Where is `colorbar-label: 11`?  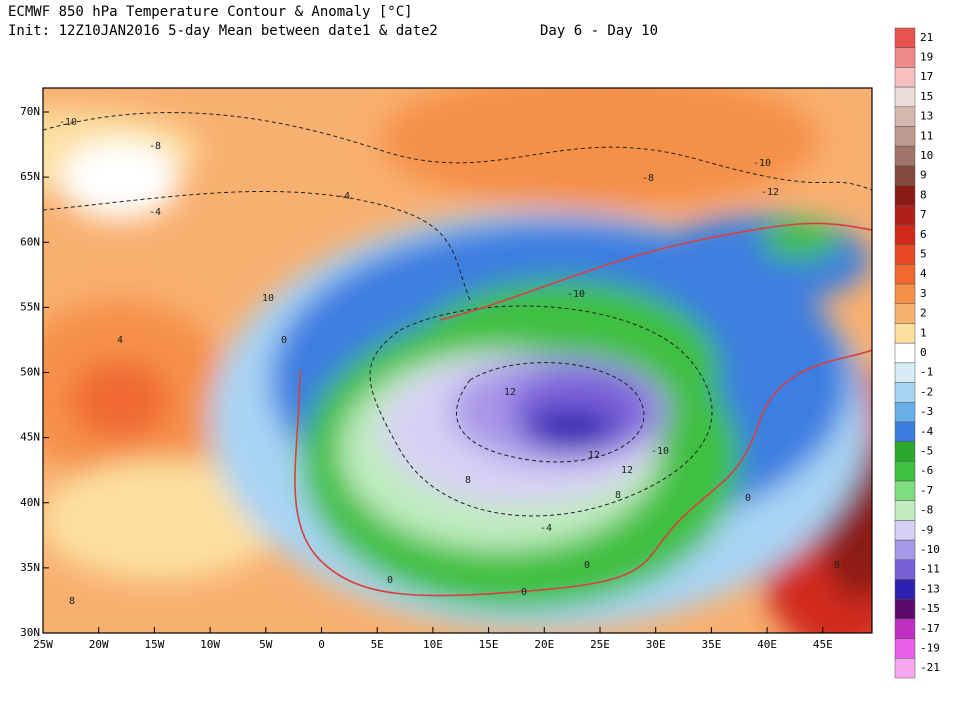 colorbar-label: 11 is located at coordinates (926, 135).